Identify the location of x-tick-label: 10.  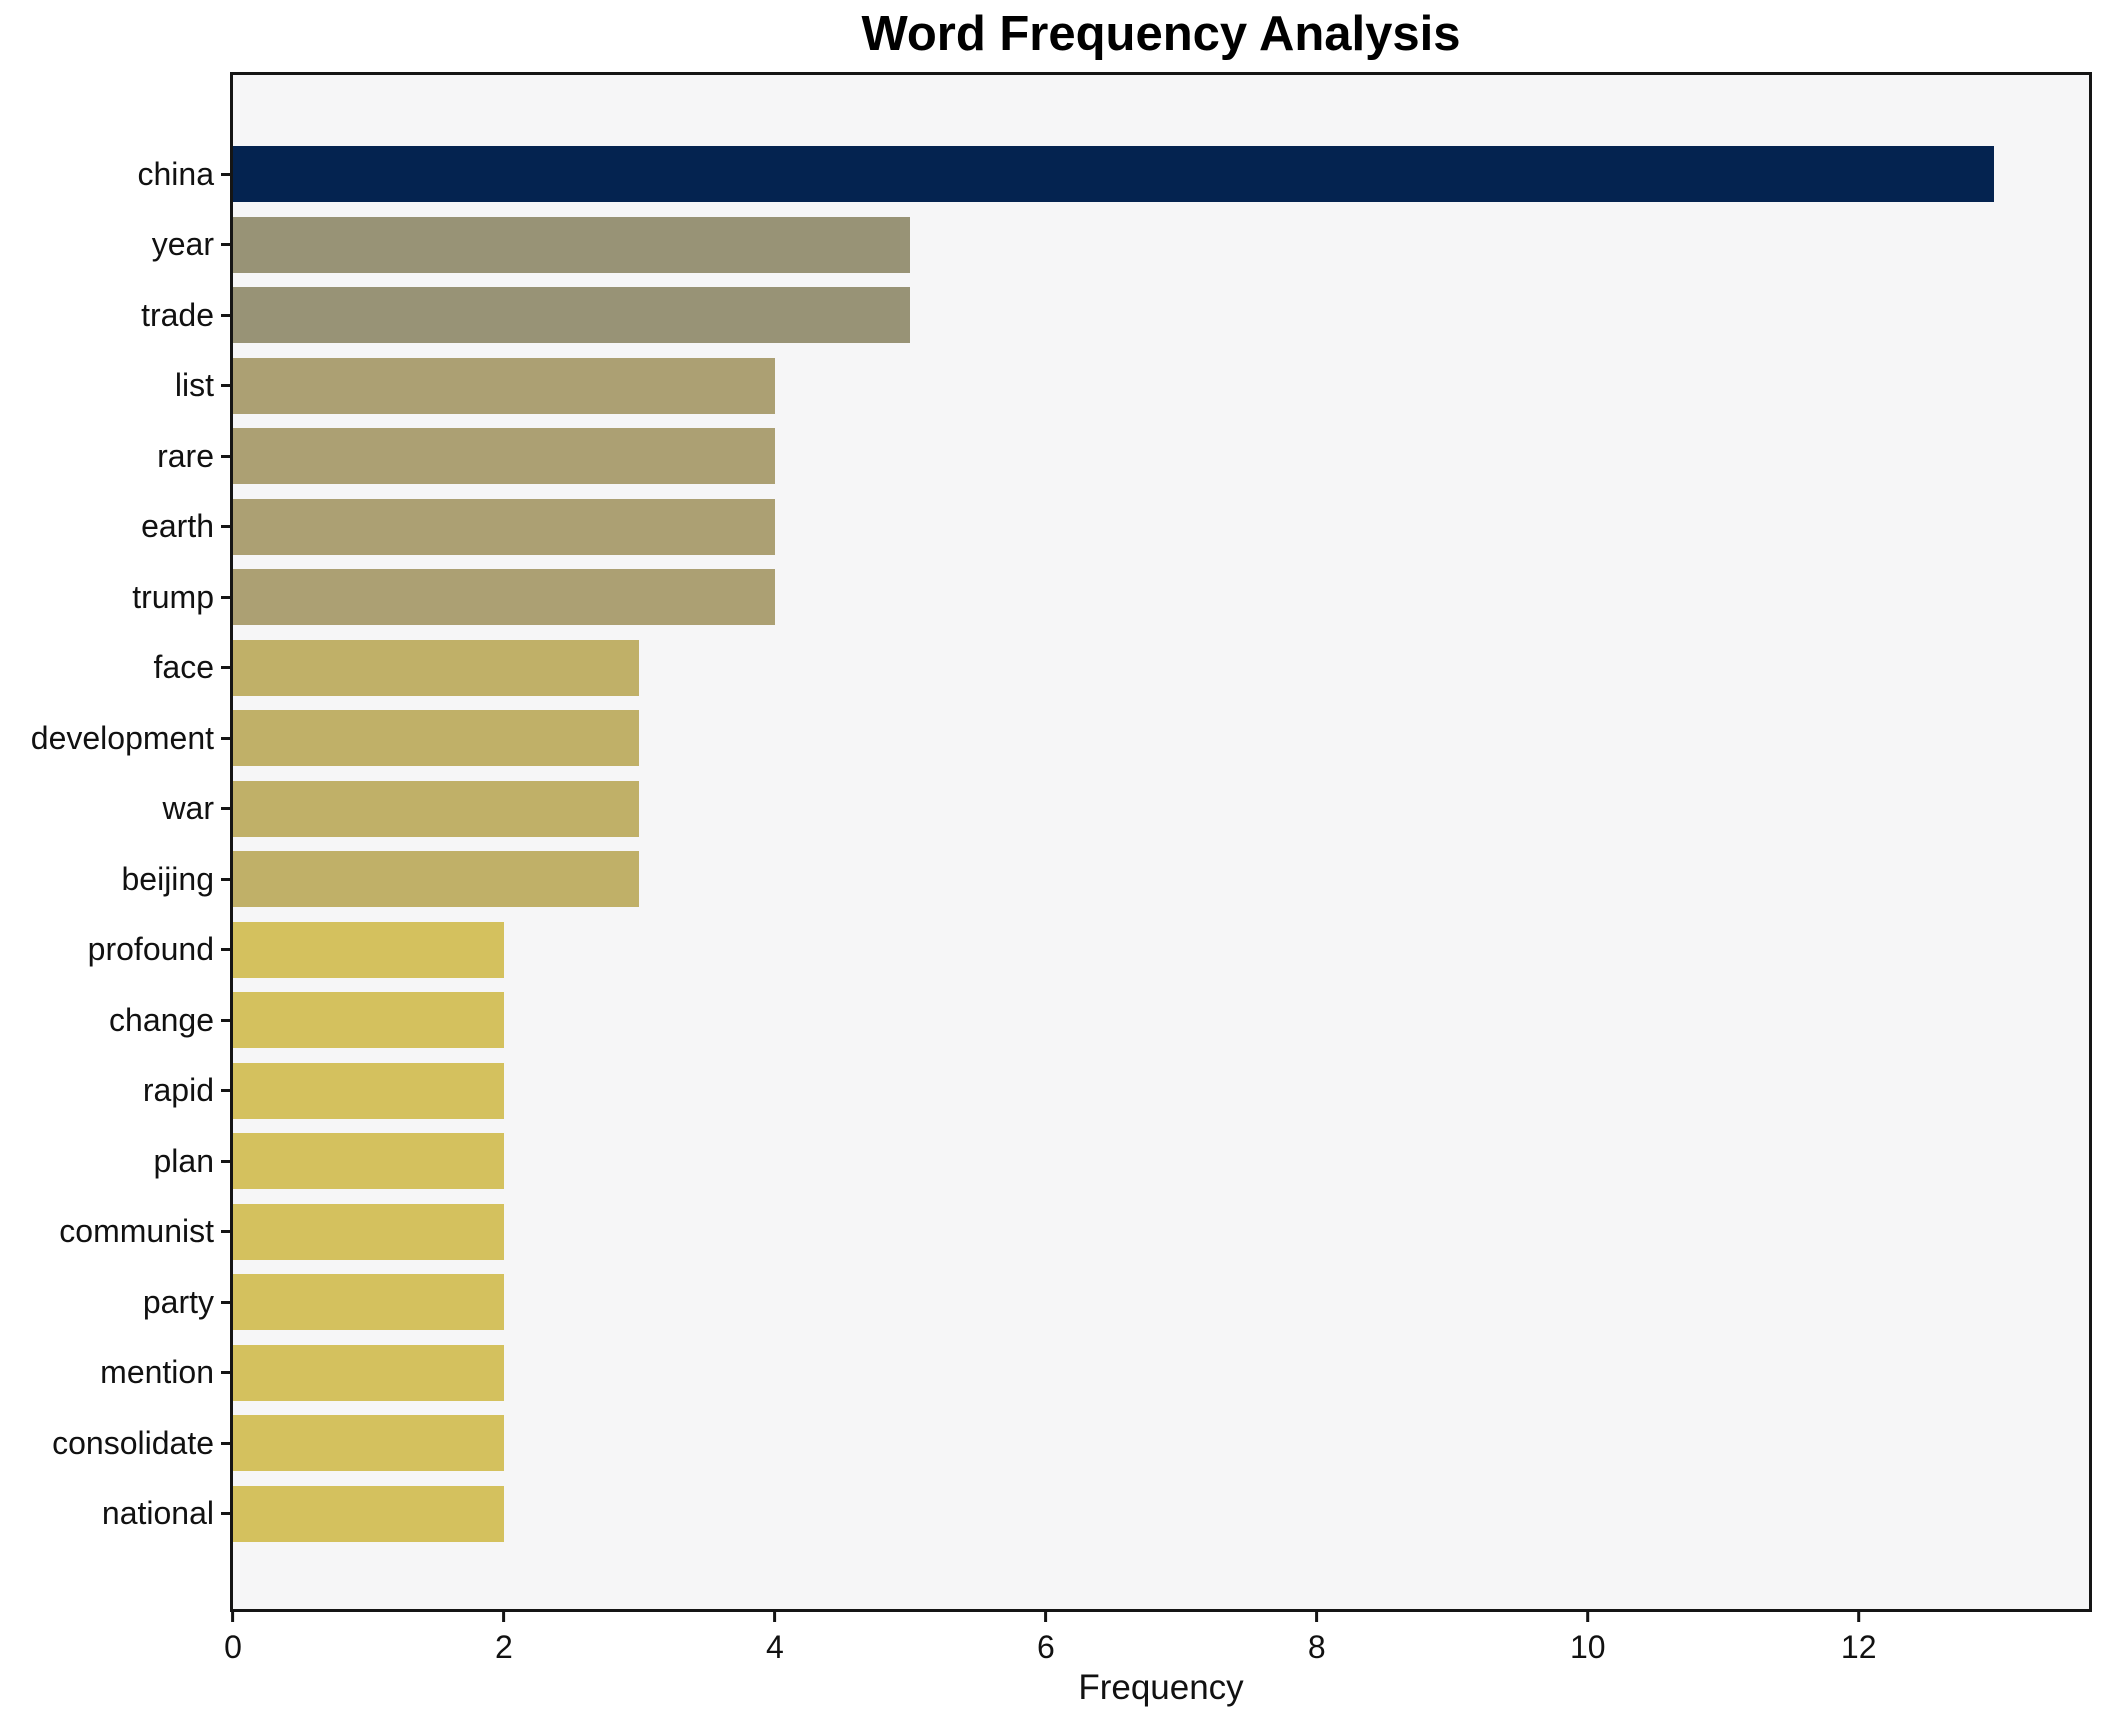
(1587, 1647).